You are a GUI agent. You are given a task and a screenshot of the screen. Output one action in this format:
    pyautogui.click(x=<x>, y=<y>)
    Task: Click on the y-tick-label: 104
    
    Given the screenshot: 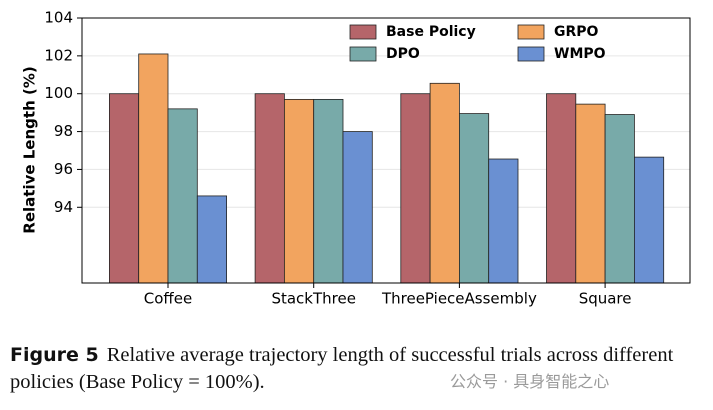 What is the action you would take?
    pyautogui.click(x=58, y=18)
    